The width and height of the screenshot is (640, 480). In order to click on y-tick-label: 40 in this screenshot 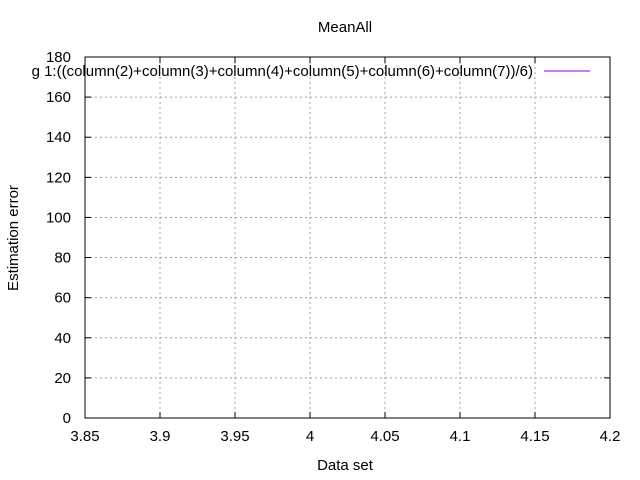, I will do `click(62, 338)`.